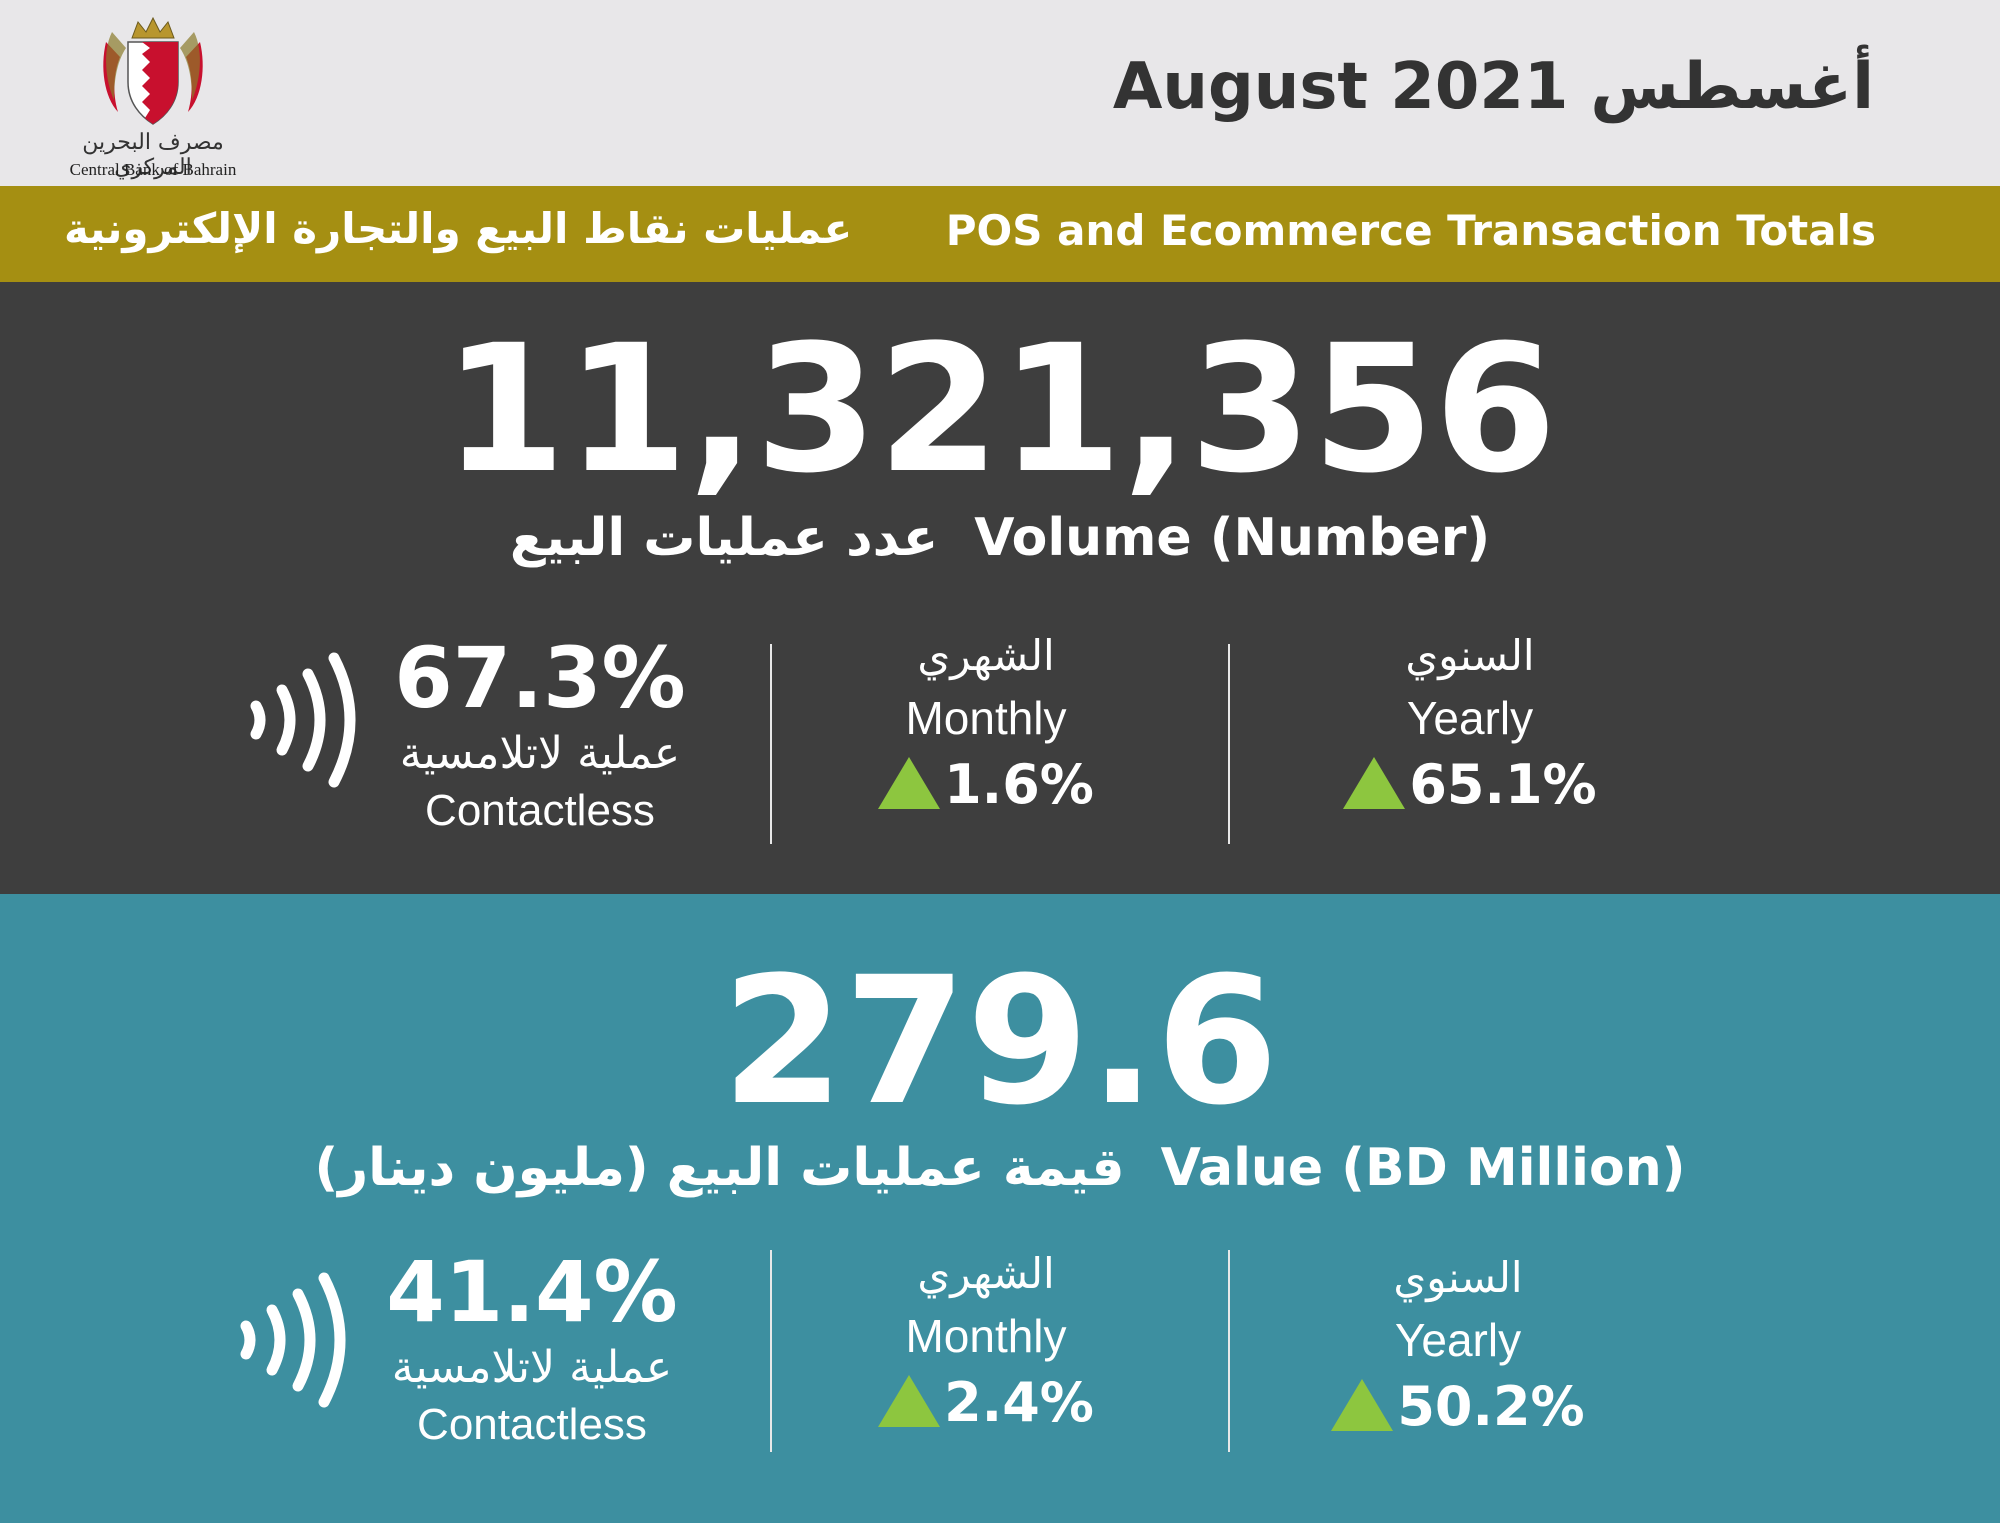  What do you see at coordinates (540, 678) in the screenshot?
I see `volume-contactless-percent: 67.3%` at bounding box center [540, 678].